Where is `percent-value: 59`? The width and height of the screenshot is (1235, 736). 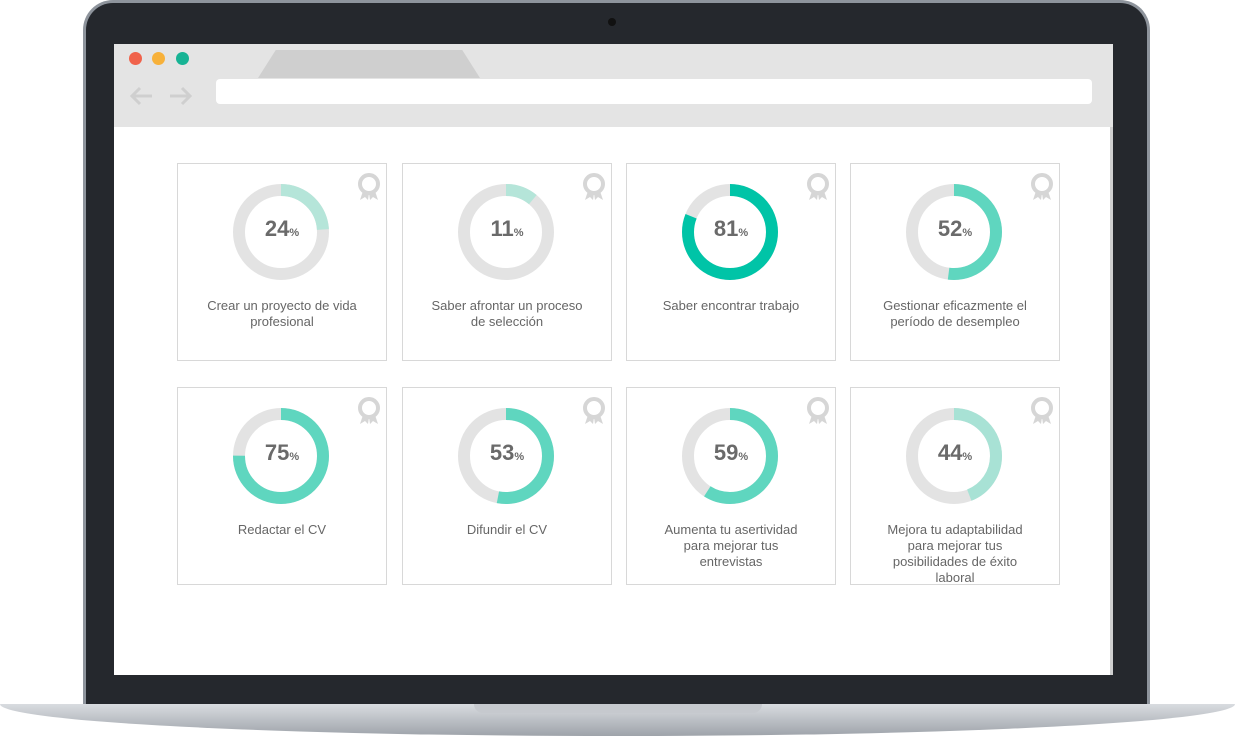 percent-value: 59 is located at coordinates (726, 452).